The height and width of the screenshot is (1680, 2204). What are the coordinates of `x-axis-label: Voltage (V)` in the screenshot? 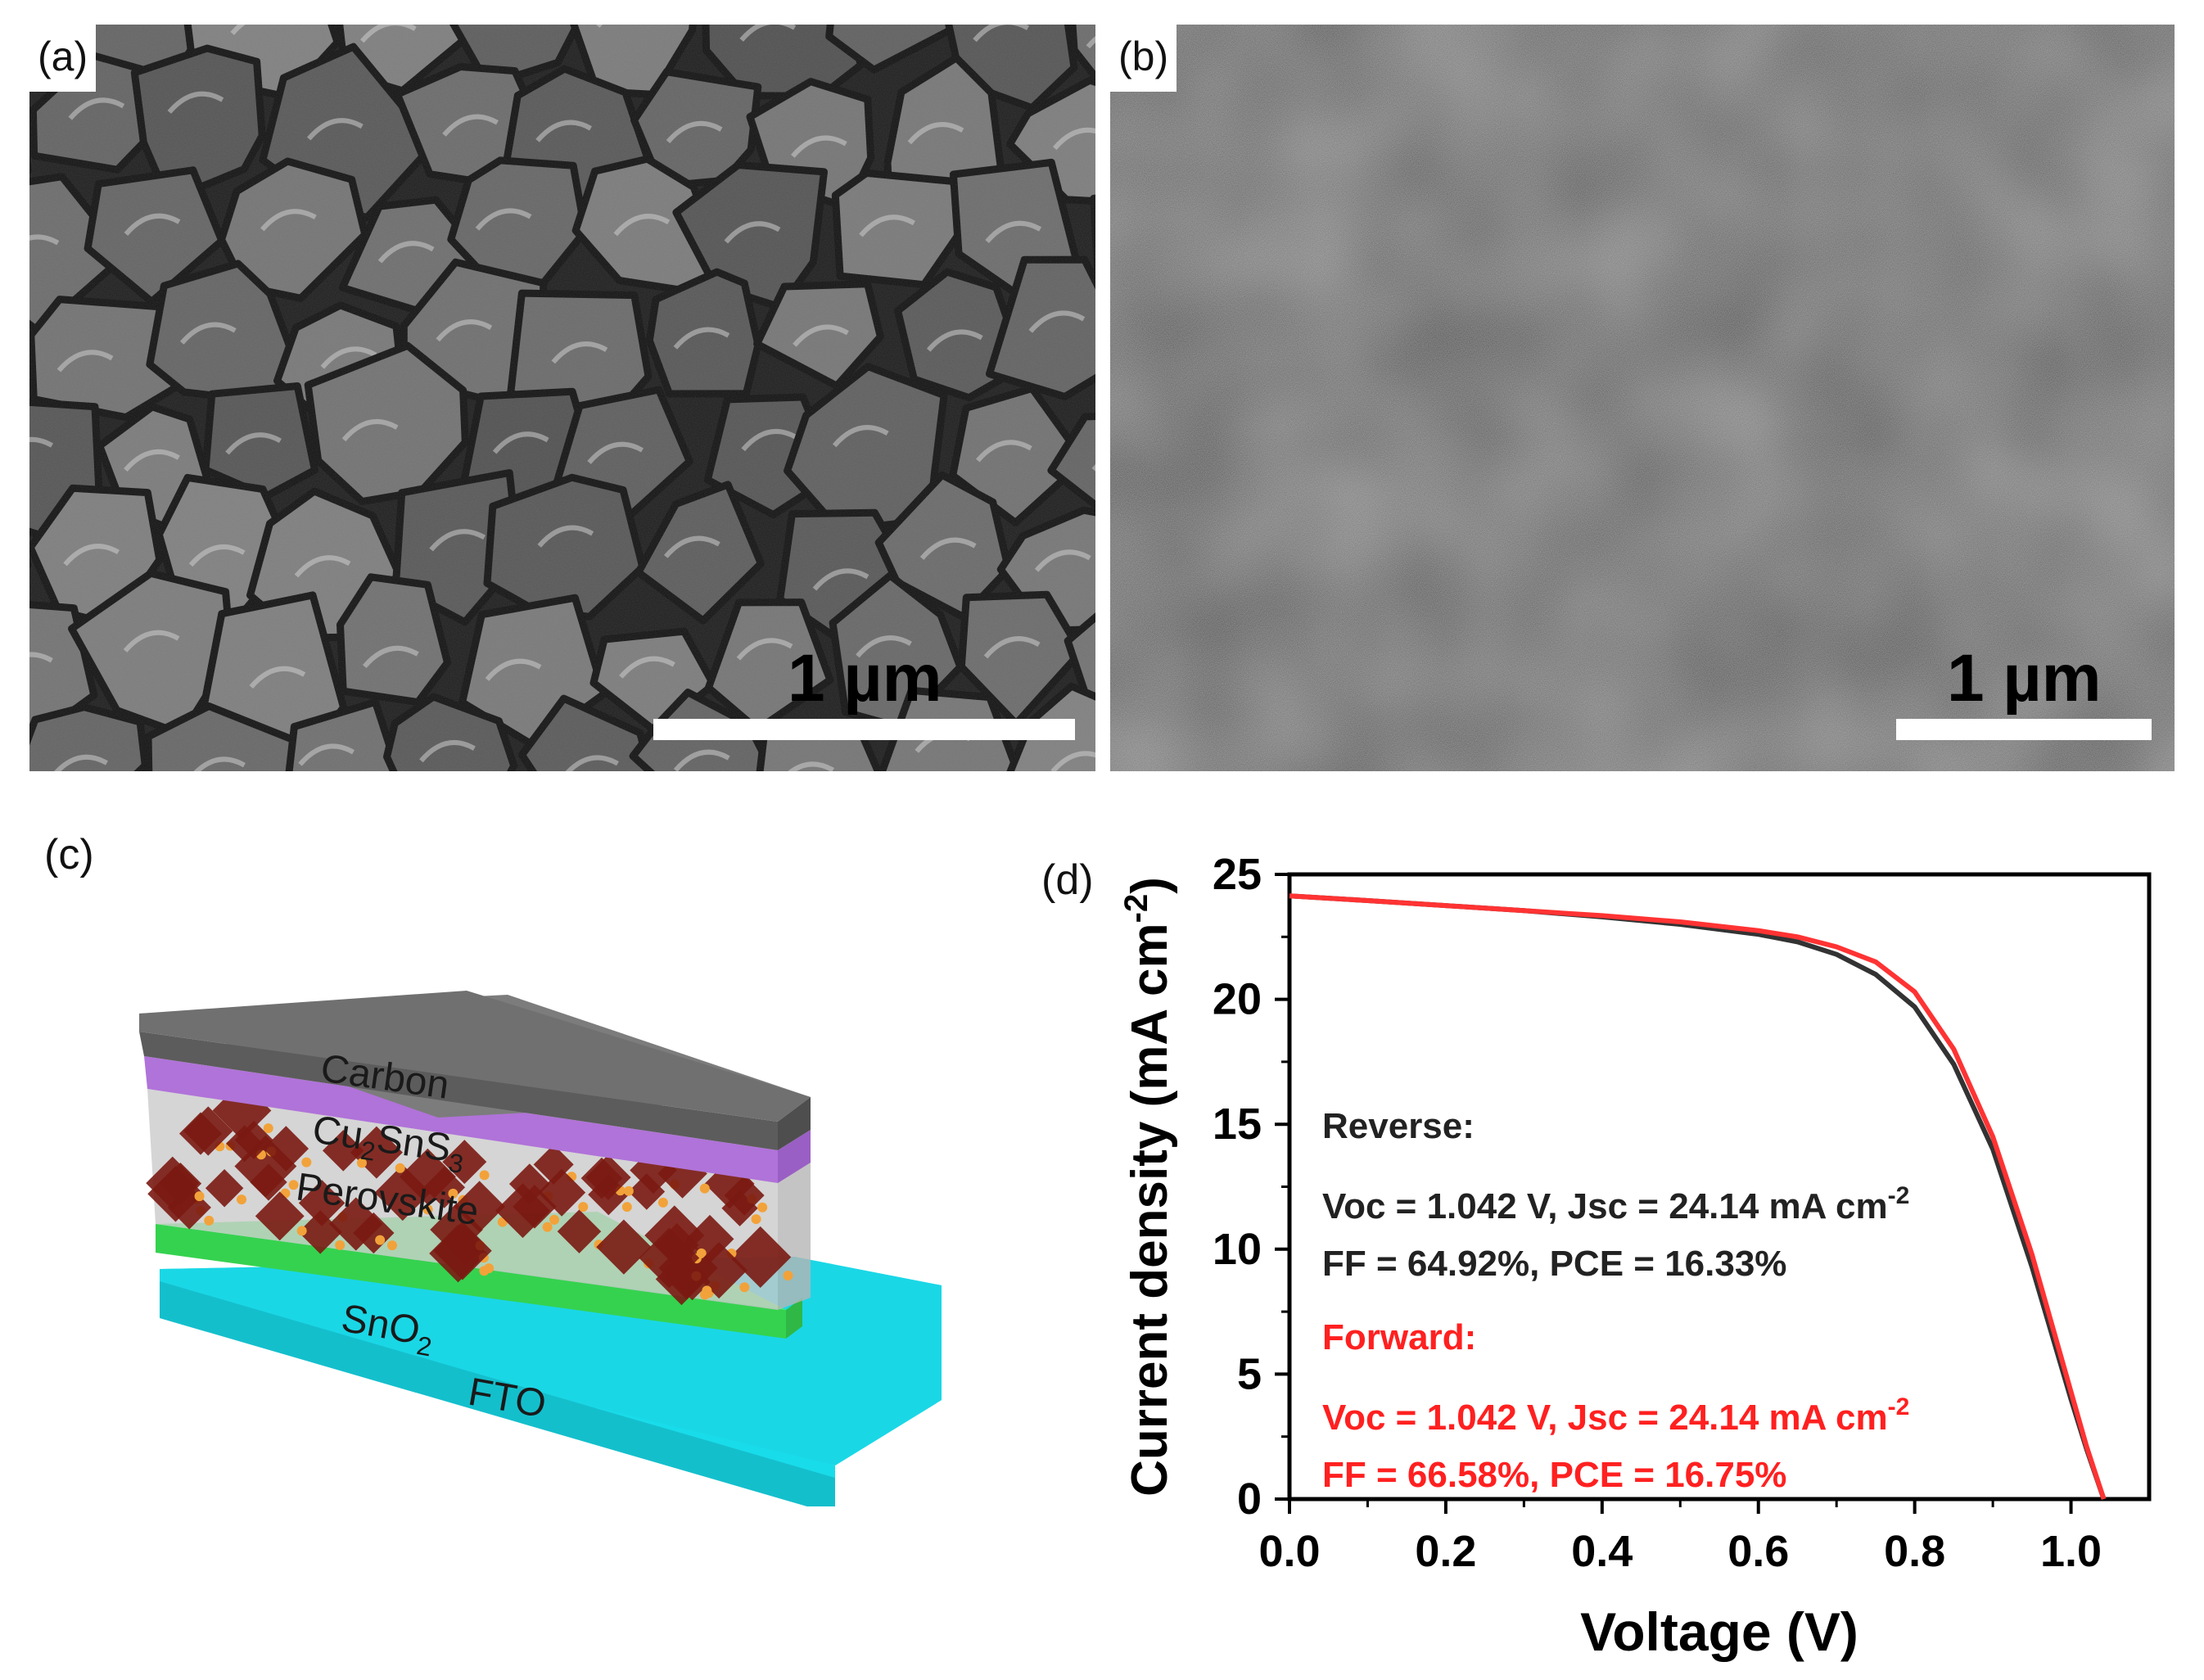 It's located at (1719, 1631).